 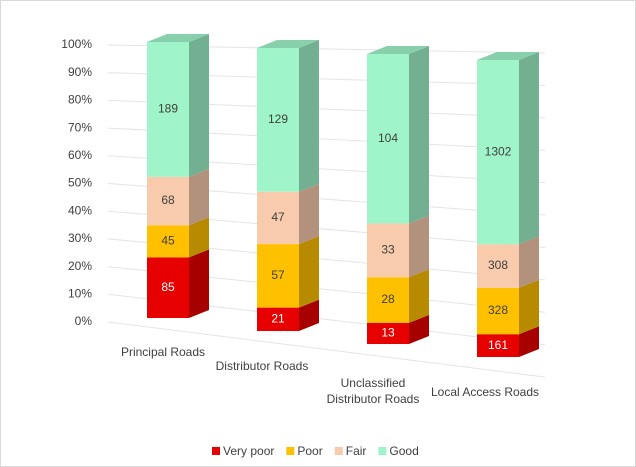 I want to click on data-label: 45, so click(x=168, y=241).